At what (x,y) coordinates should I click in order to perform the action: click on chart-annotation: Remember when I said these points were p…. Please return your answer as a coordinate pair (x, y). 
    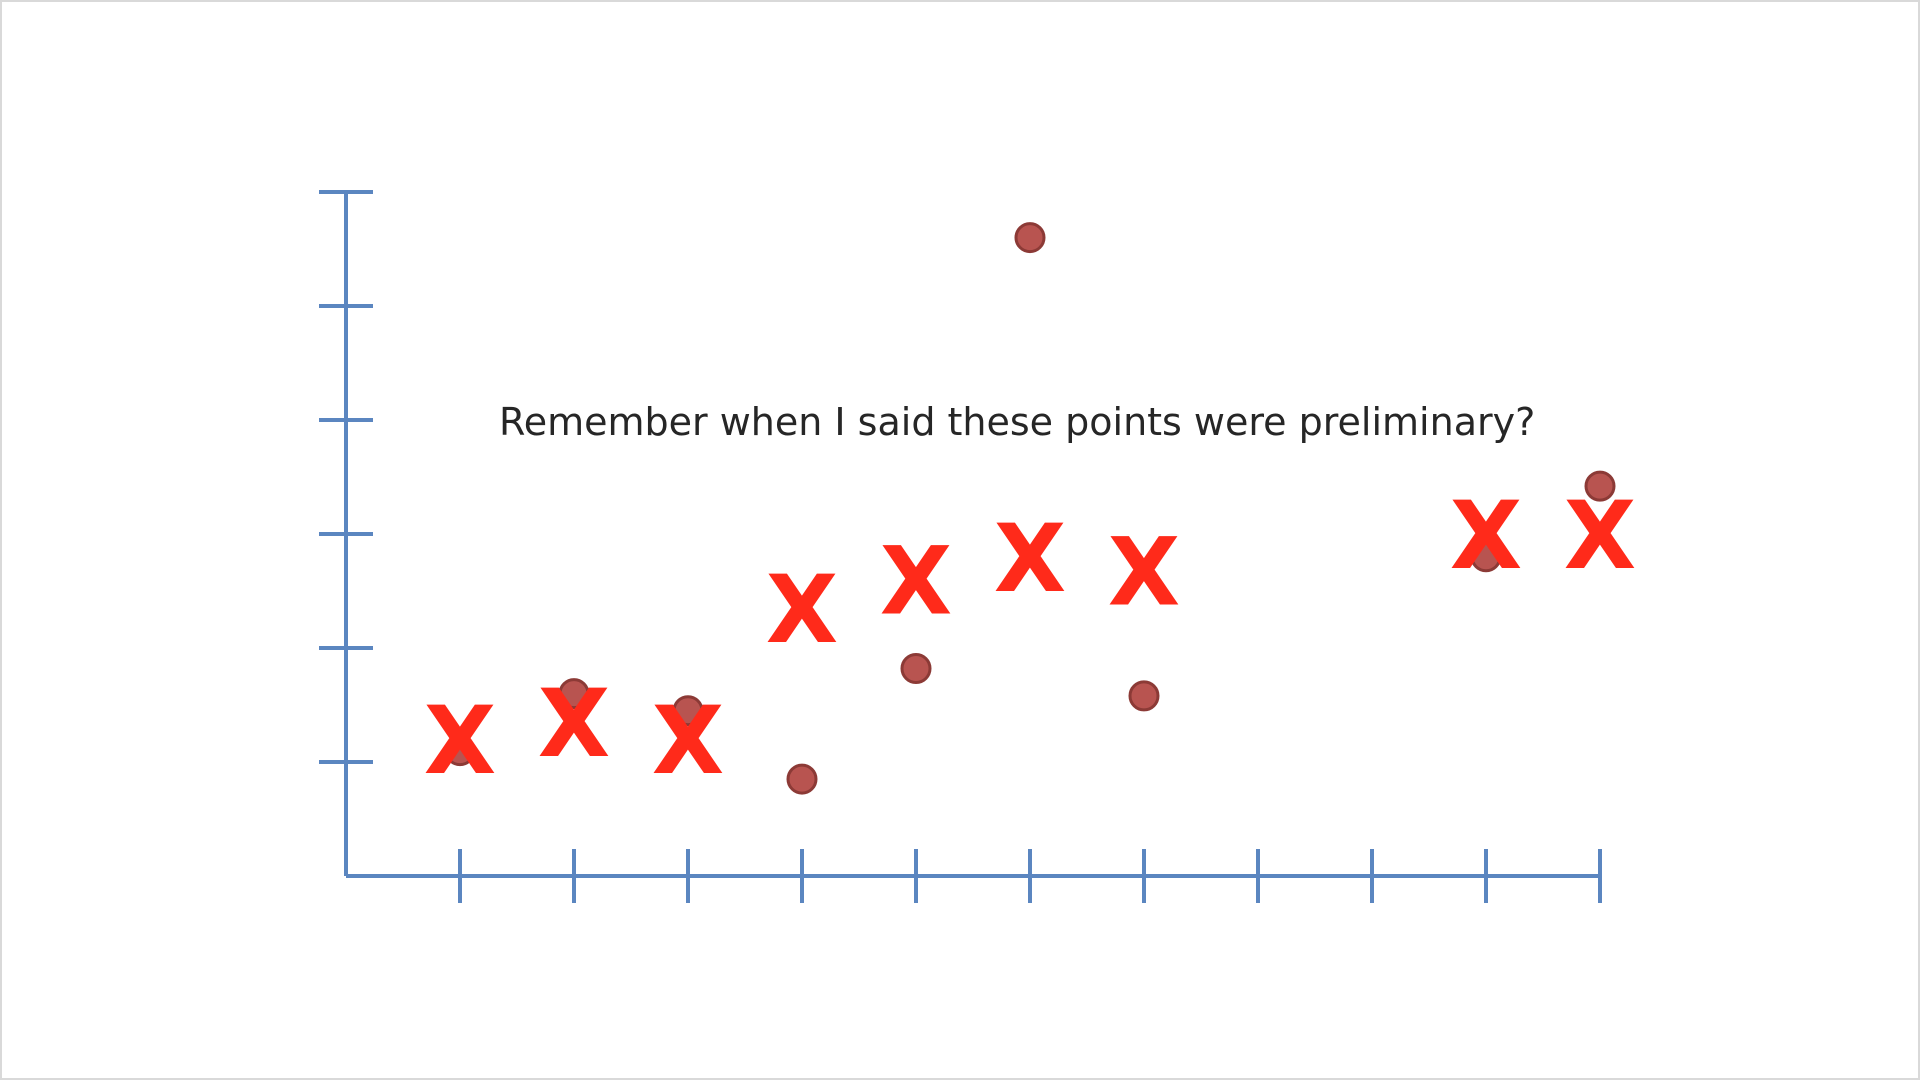
    Looking at the image, I should click on (1017, 422).